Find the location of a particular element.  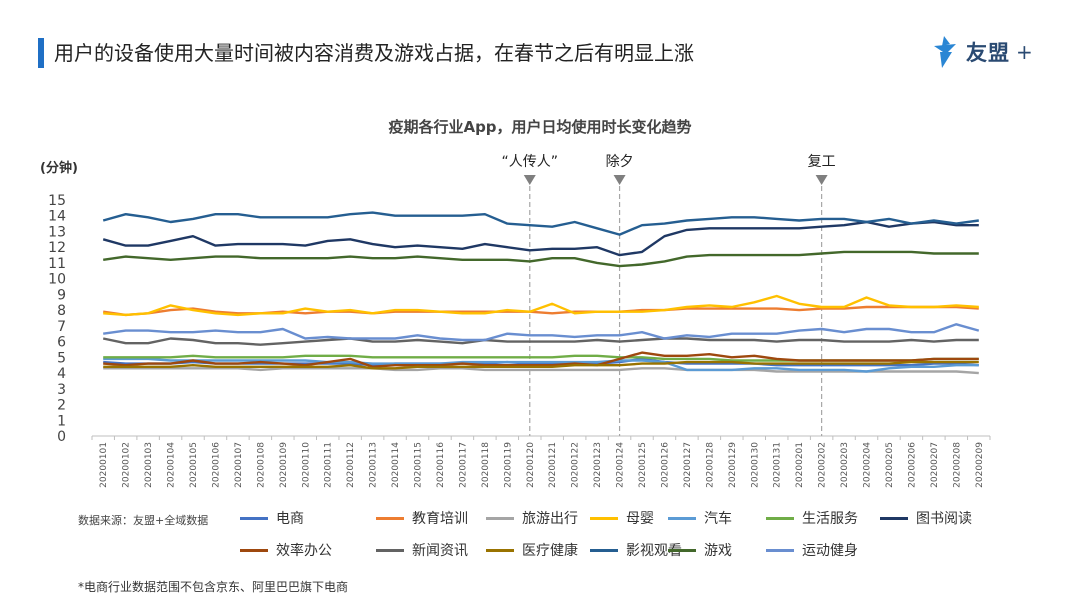

annotation-label: “人传人” is located at coordinates (530, 162).